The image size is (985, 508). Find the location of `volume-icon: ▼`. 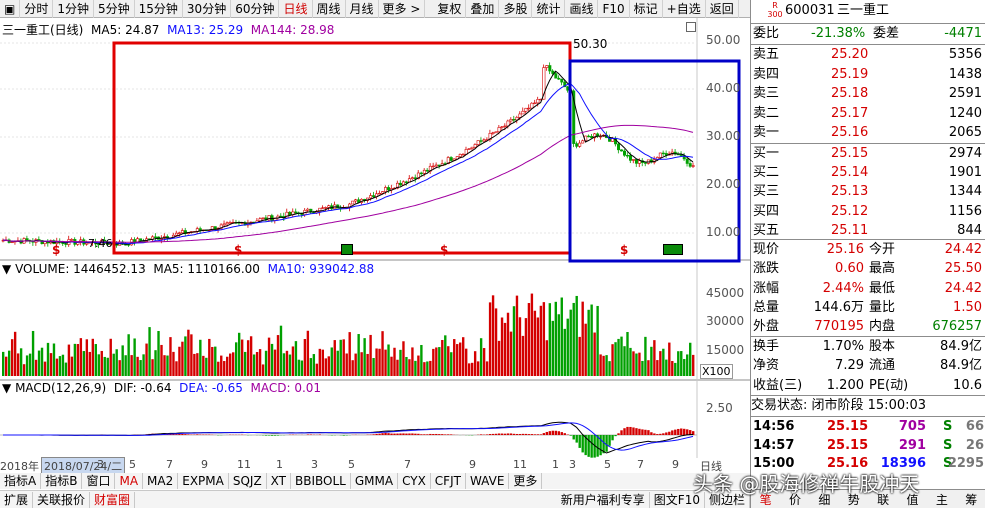

volume-icon: ▼ is located at coordinates (7, 269).